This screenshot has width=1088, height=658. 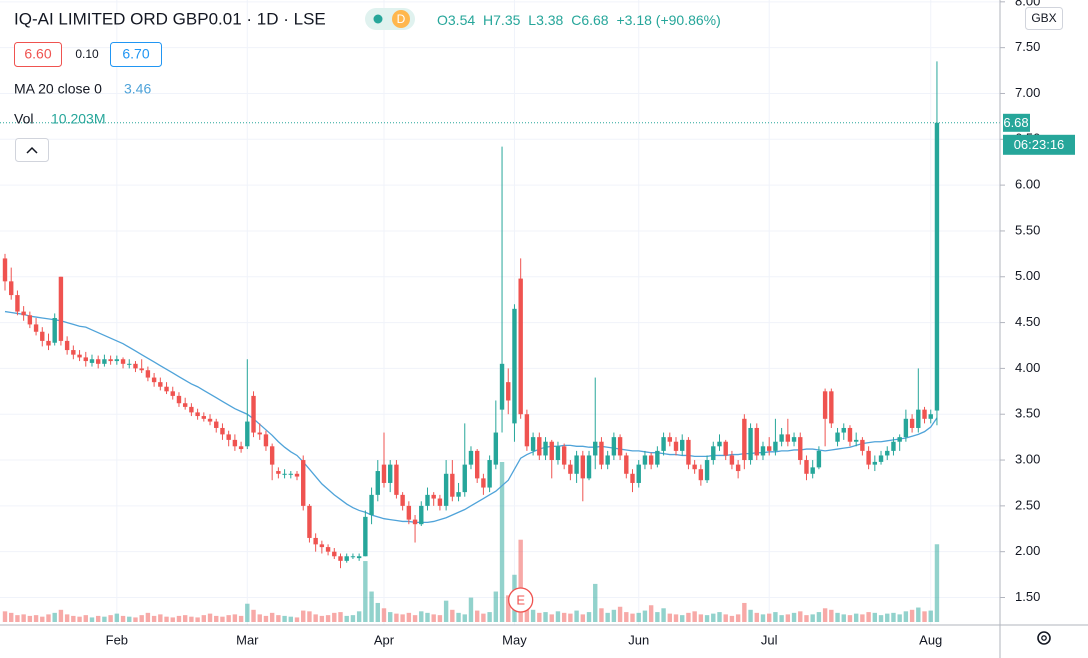 What do you see at coordinates (1016, 122) in the screenshot?
I see `last-price-tag` at bounding box center [1016, 122].